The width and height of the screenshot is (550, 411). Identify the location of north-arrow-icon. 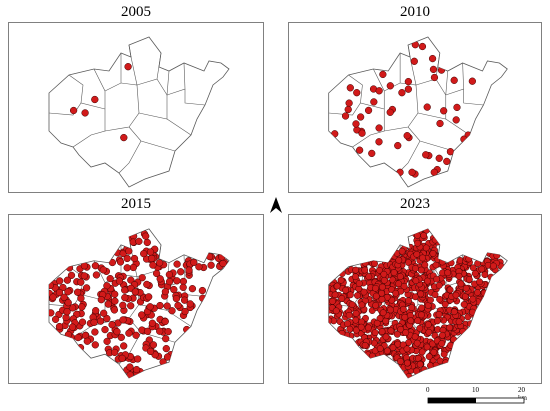
(276, 205).